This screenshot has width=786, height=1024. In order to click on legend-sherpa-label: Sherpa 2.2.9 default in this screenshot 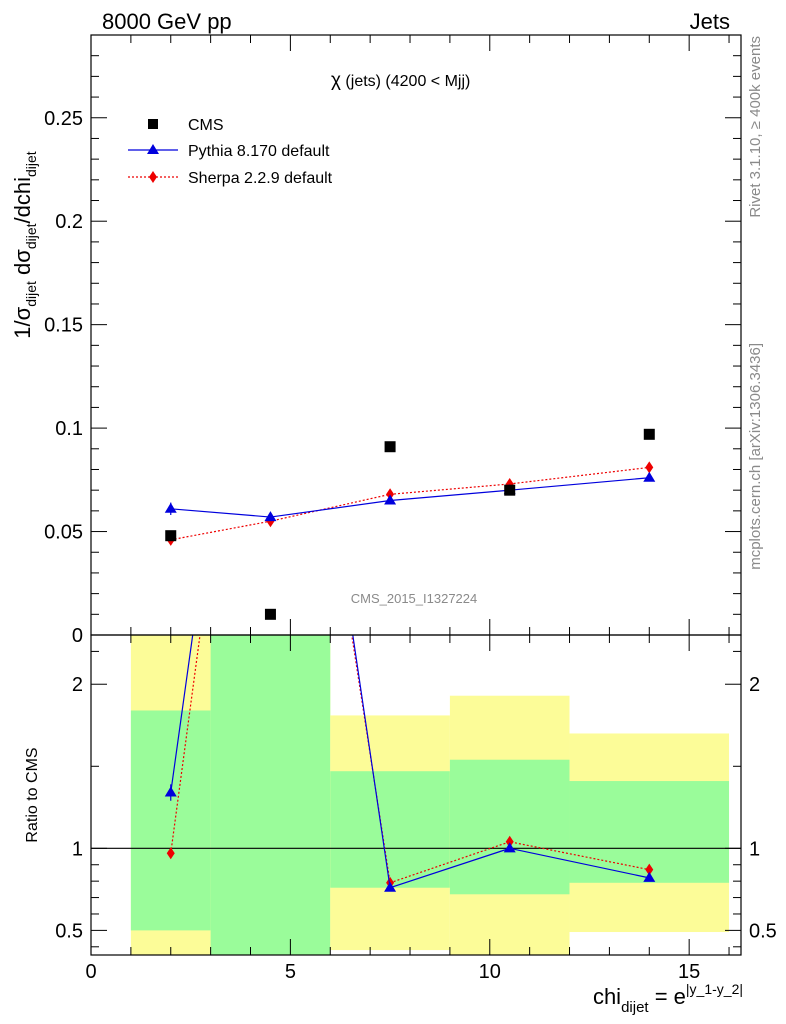, I will do `click(260, 178)`.